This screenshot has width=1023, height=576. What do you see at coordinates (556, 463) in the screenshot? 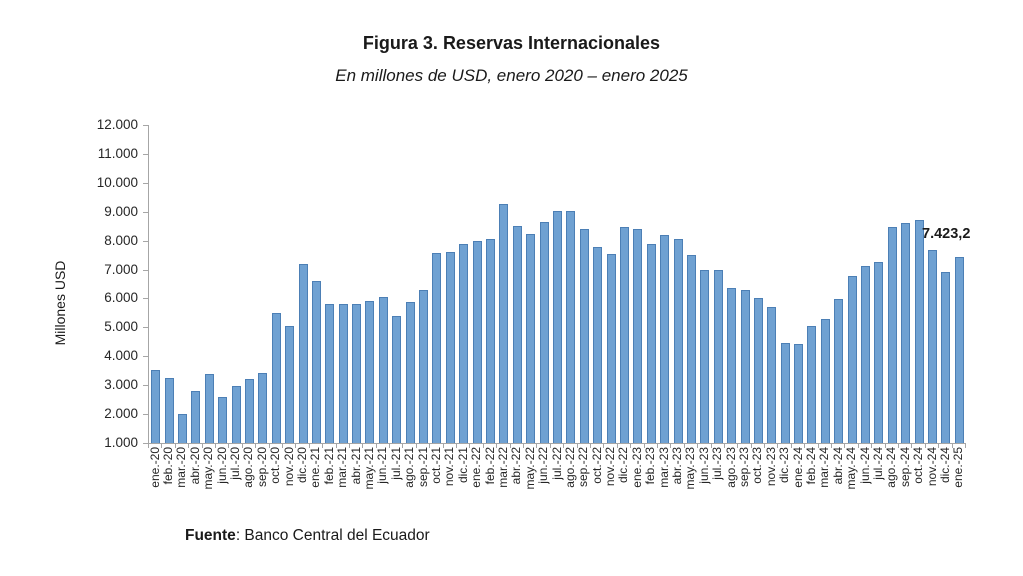
I see `x-tick-label: jul.-22` at bounding box center [556, 463].